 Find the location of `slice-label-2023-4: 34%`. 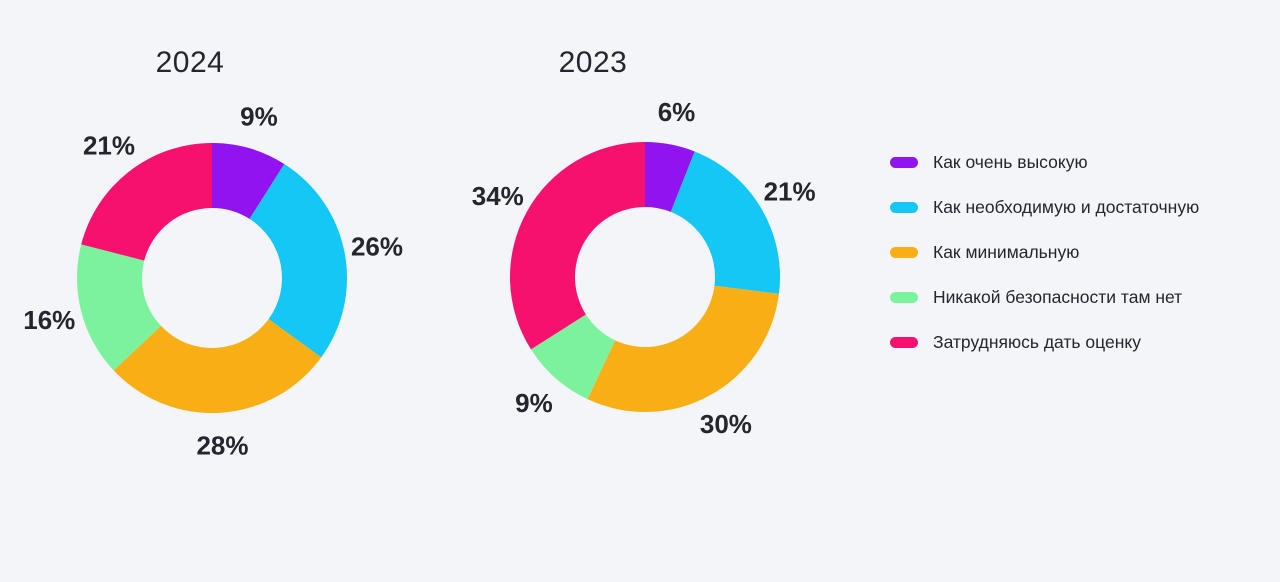

slice-label-2023-4: 34% is located at coordinates (498, 196).